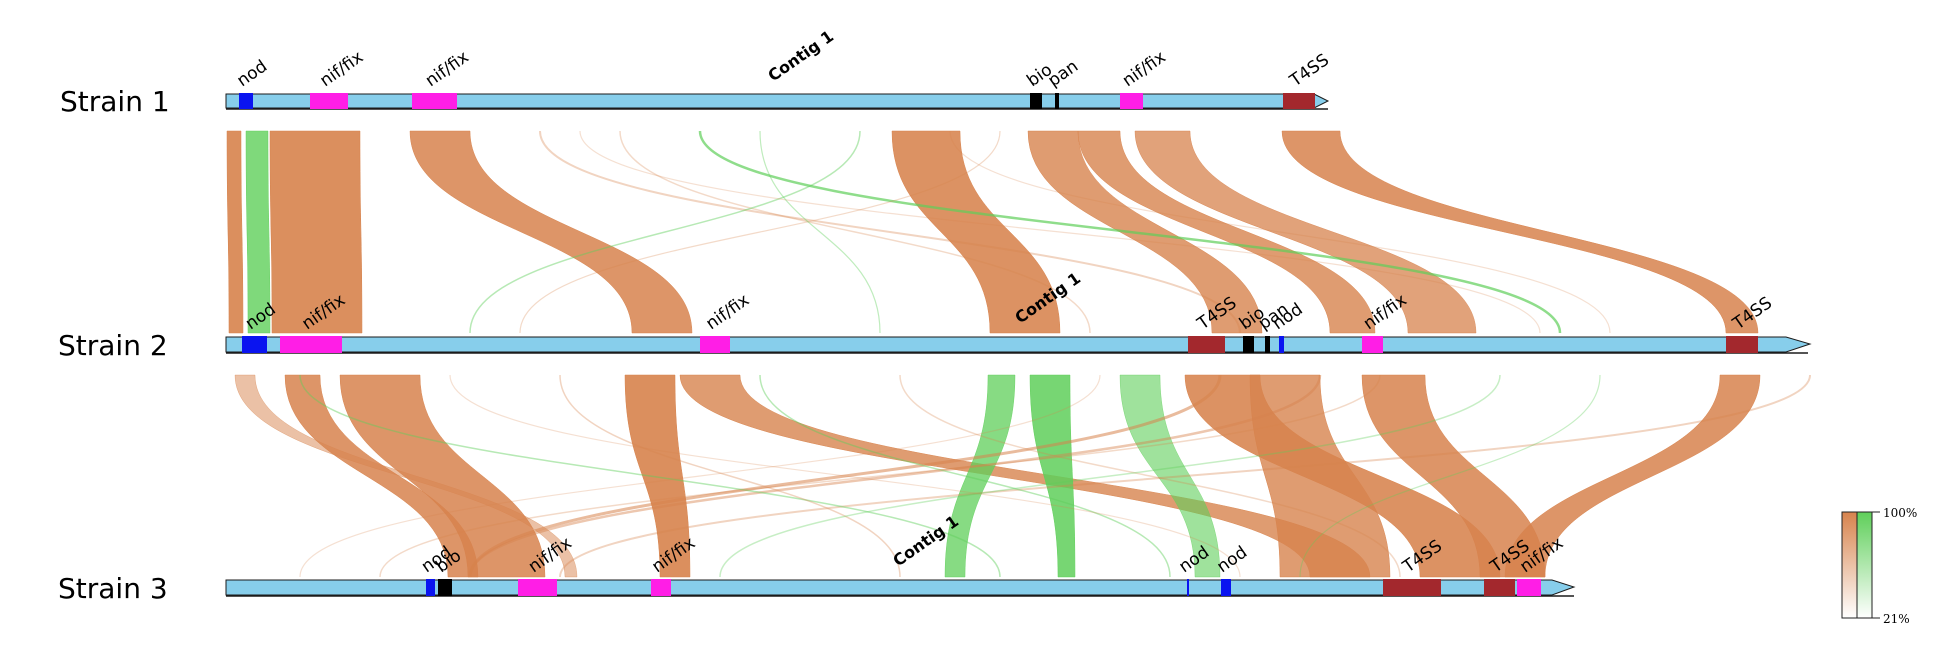 This screenshot has width=1948, height=650. I want to click on s1-gene-label-6: T4SS, so click(1309, 71).